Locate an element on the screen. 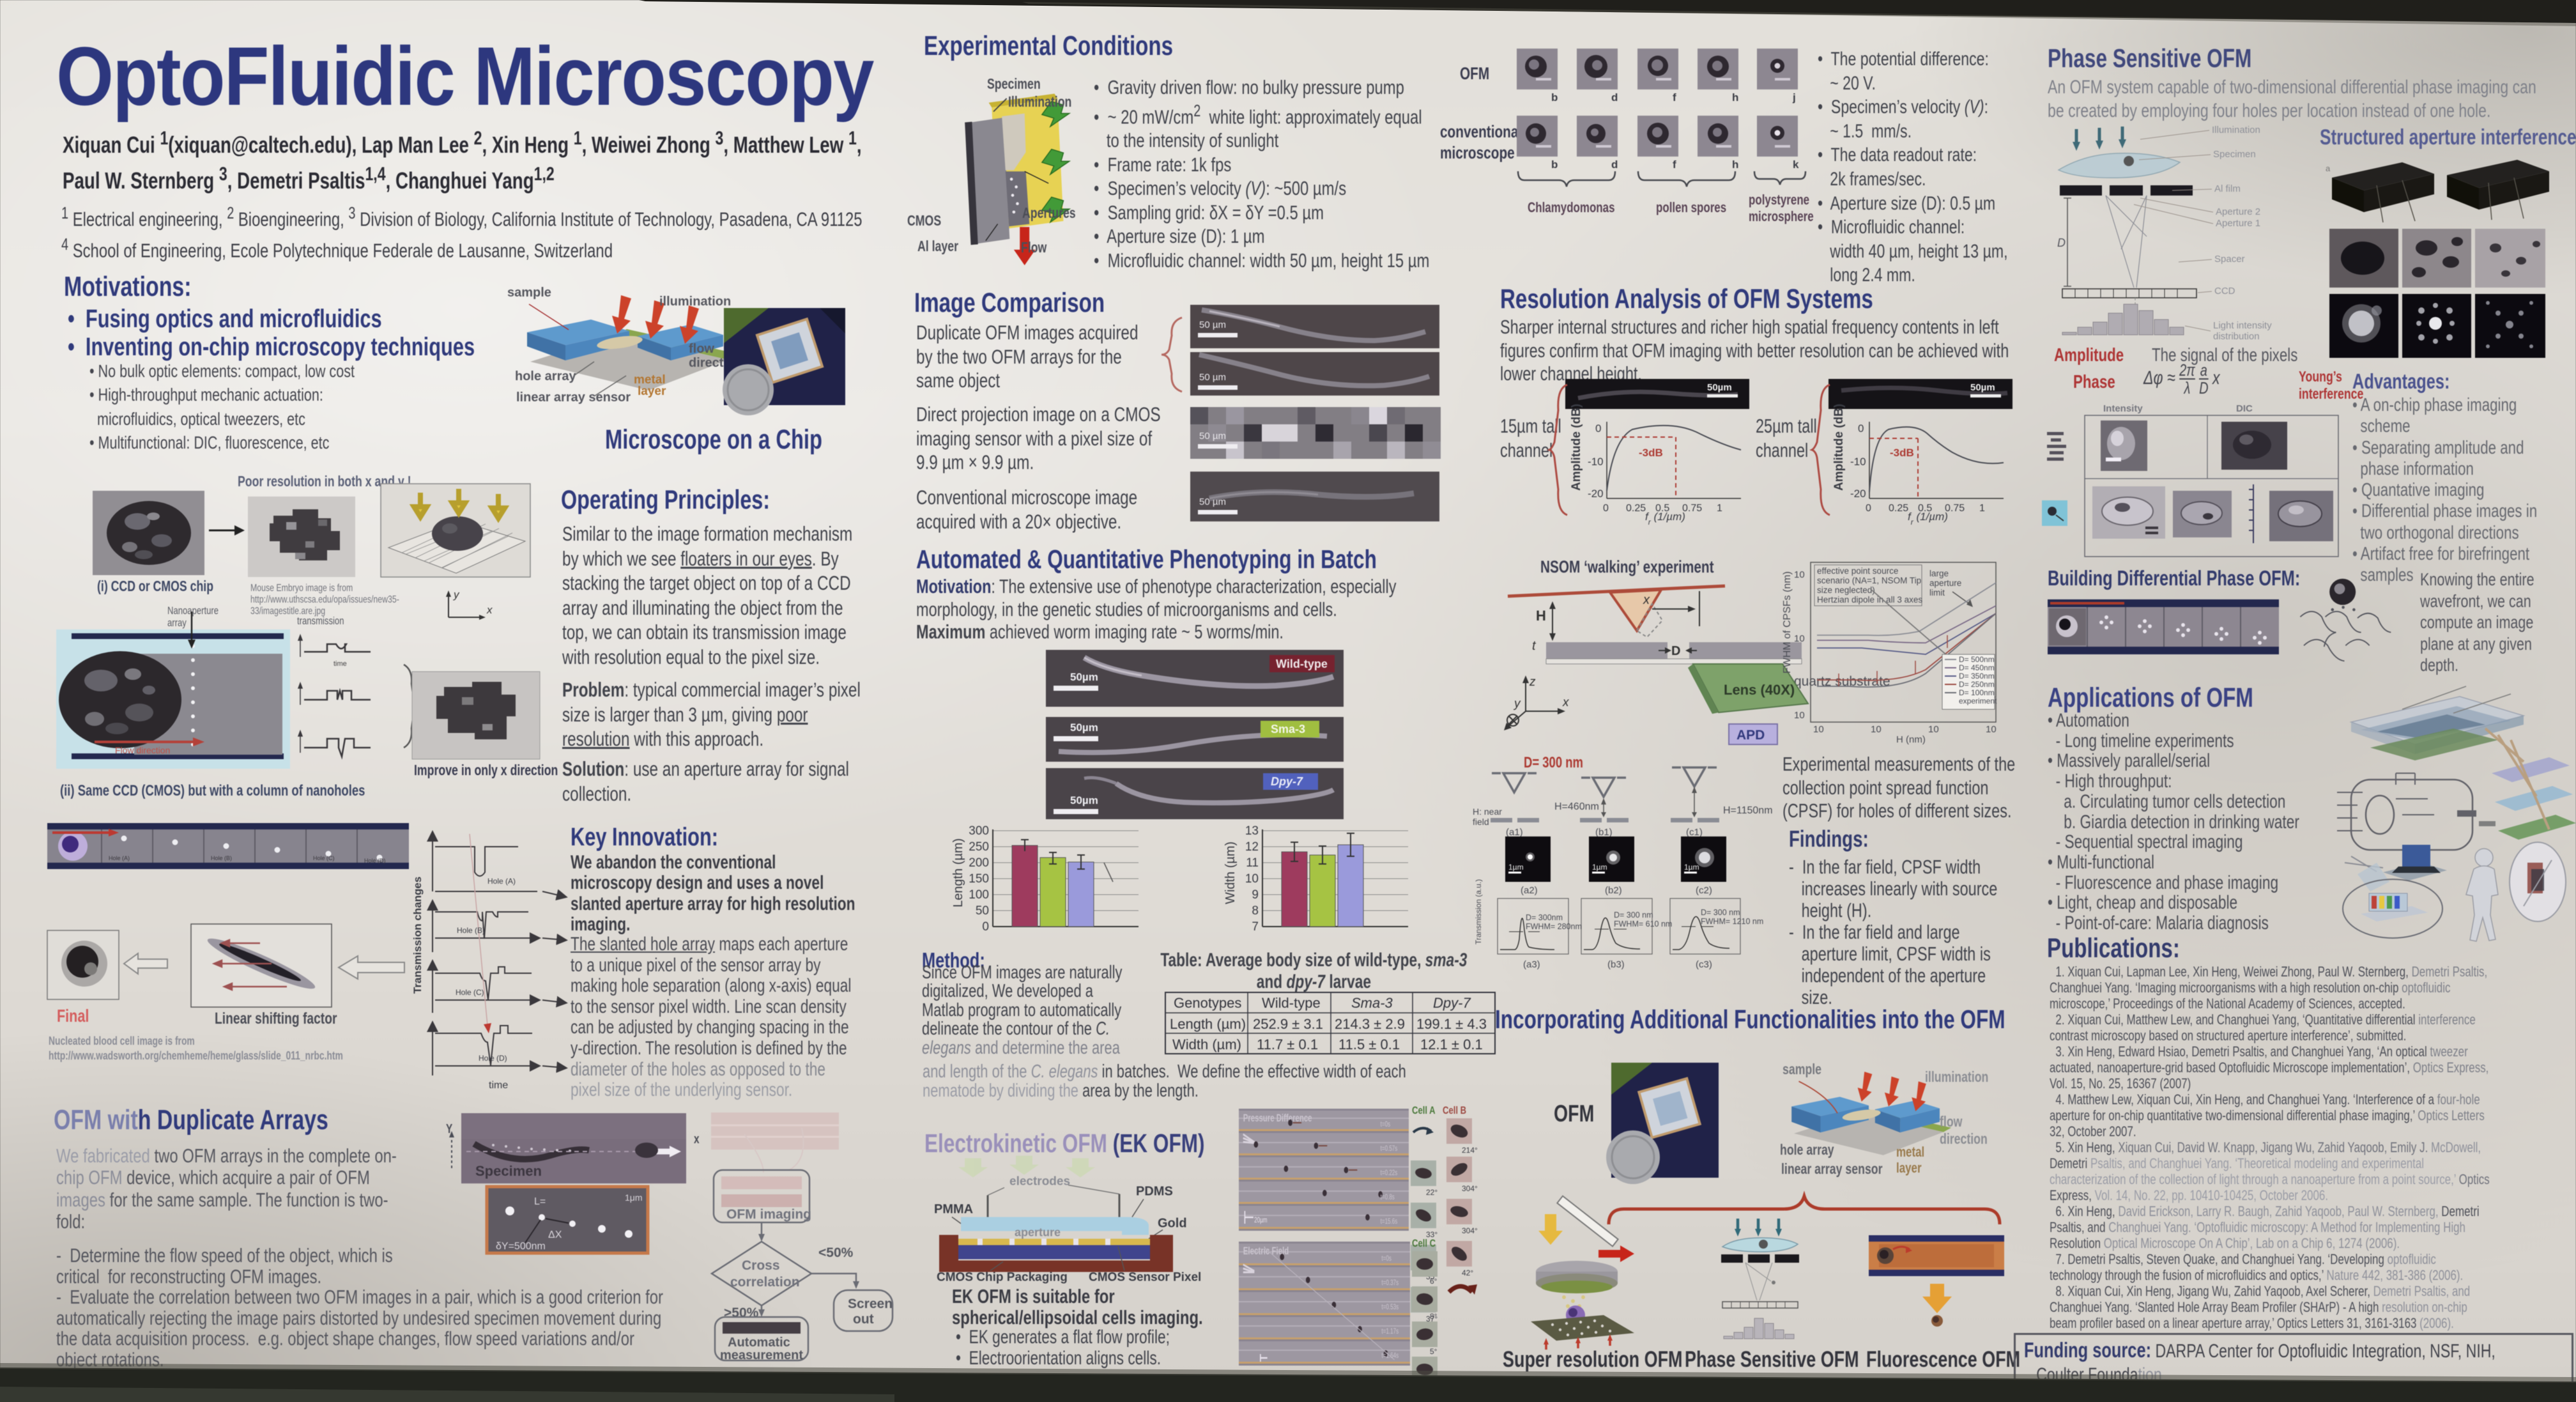  svg-text: Automatic is located at coordinates (759, 1343).